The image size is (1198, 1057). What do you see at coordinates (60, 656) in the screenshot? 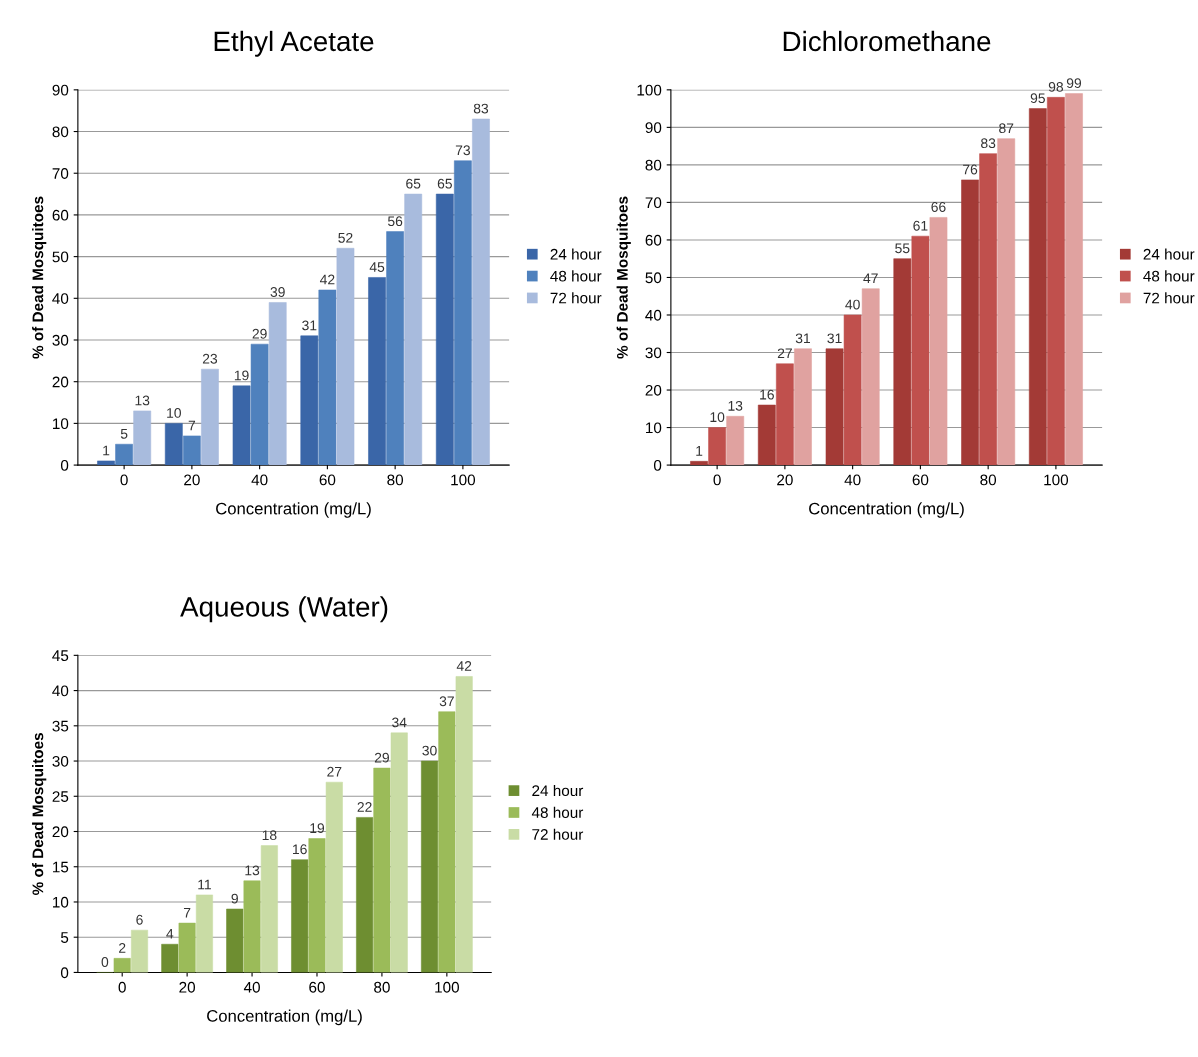
I see `y-tick-label: 45` at bounding box center [60, 656].